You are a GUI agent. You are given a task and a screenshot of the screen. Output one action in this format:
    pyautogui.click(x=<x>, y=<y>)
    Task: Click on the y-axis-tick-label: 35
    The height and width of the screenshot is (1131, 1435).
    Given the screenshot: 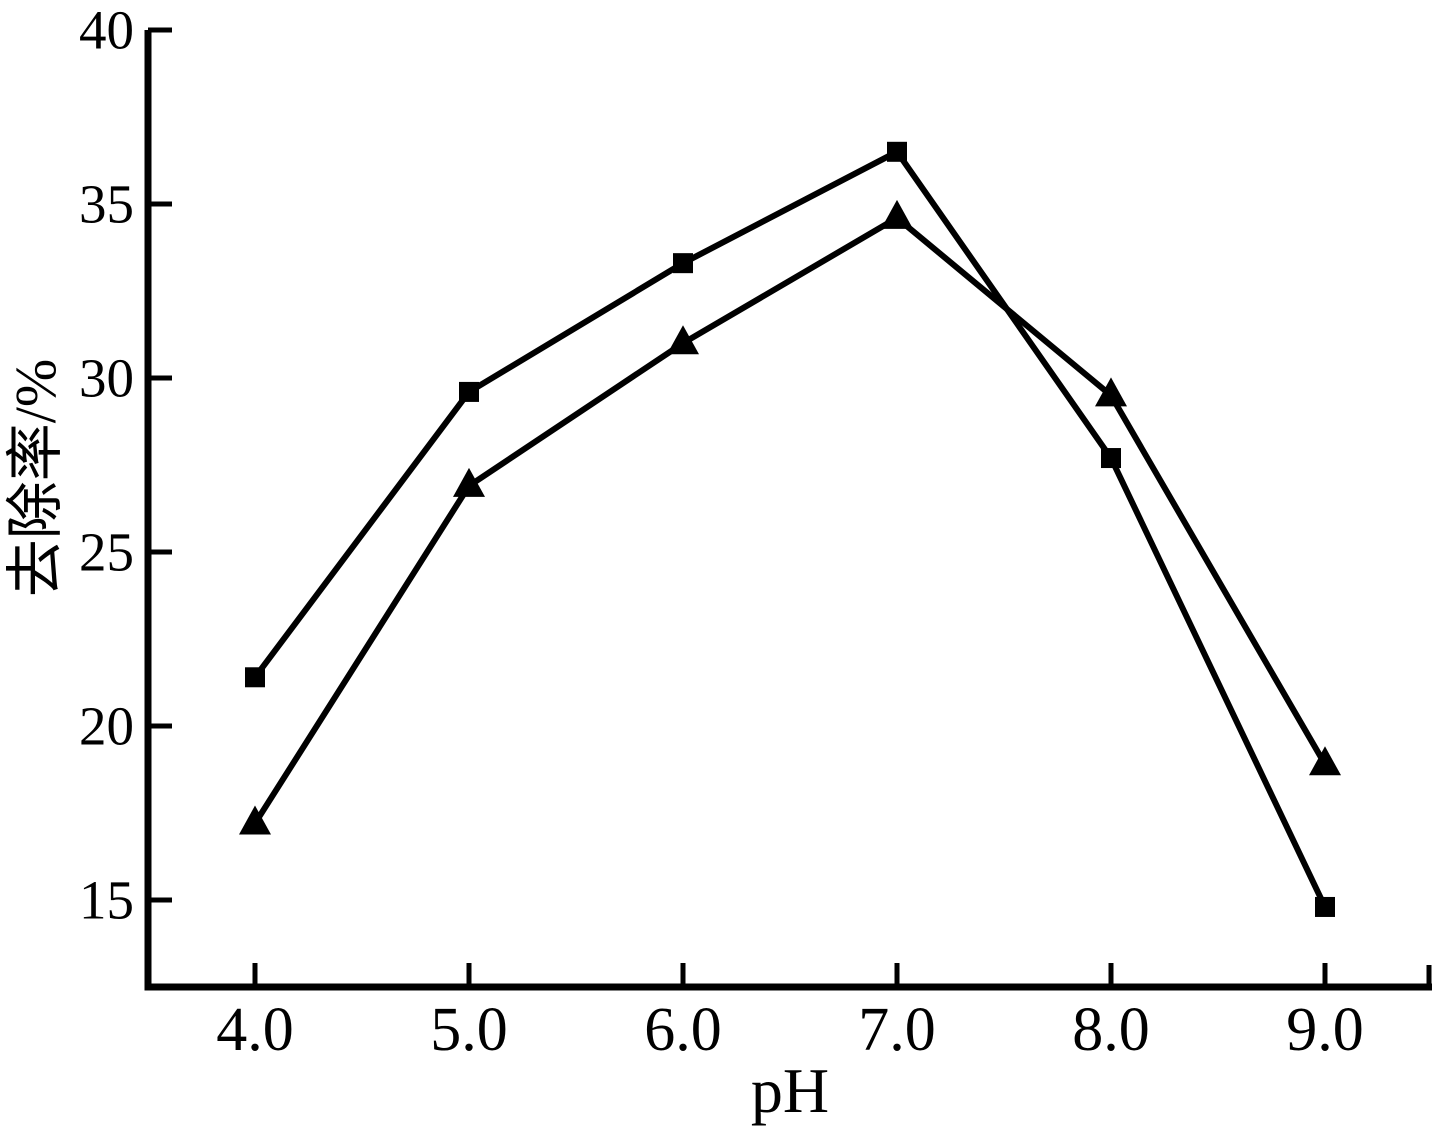 What is the action you would take?
    pyautogui.click(x=106, y=204)
    